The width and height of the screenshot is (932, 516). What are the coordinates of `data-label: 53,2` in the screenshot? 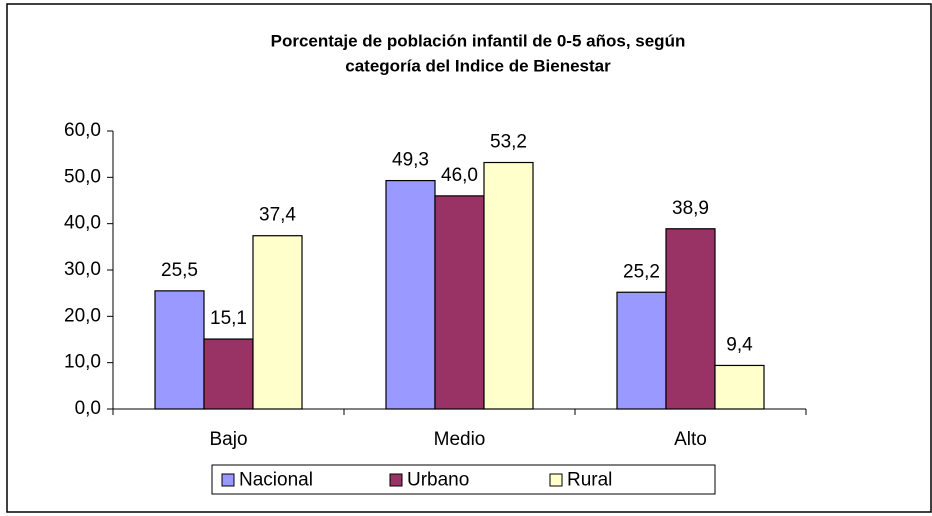 It's located at (508, 142).